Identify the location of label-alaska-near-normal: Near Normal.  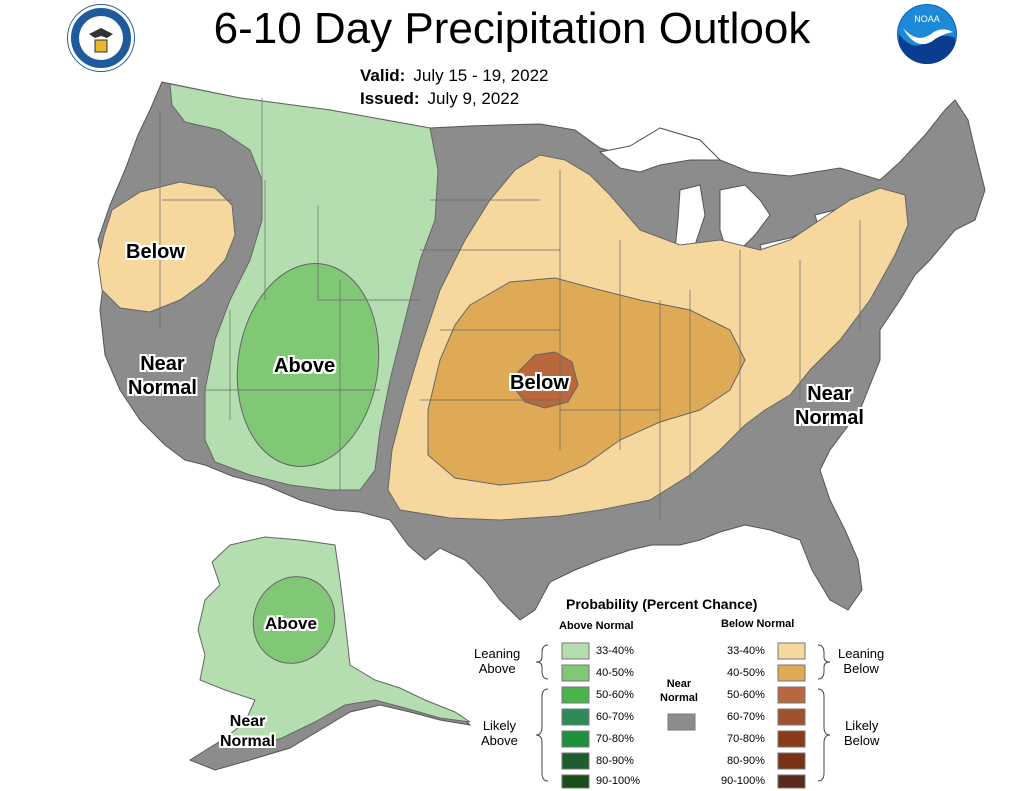
(248, 731).